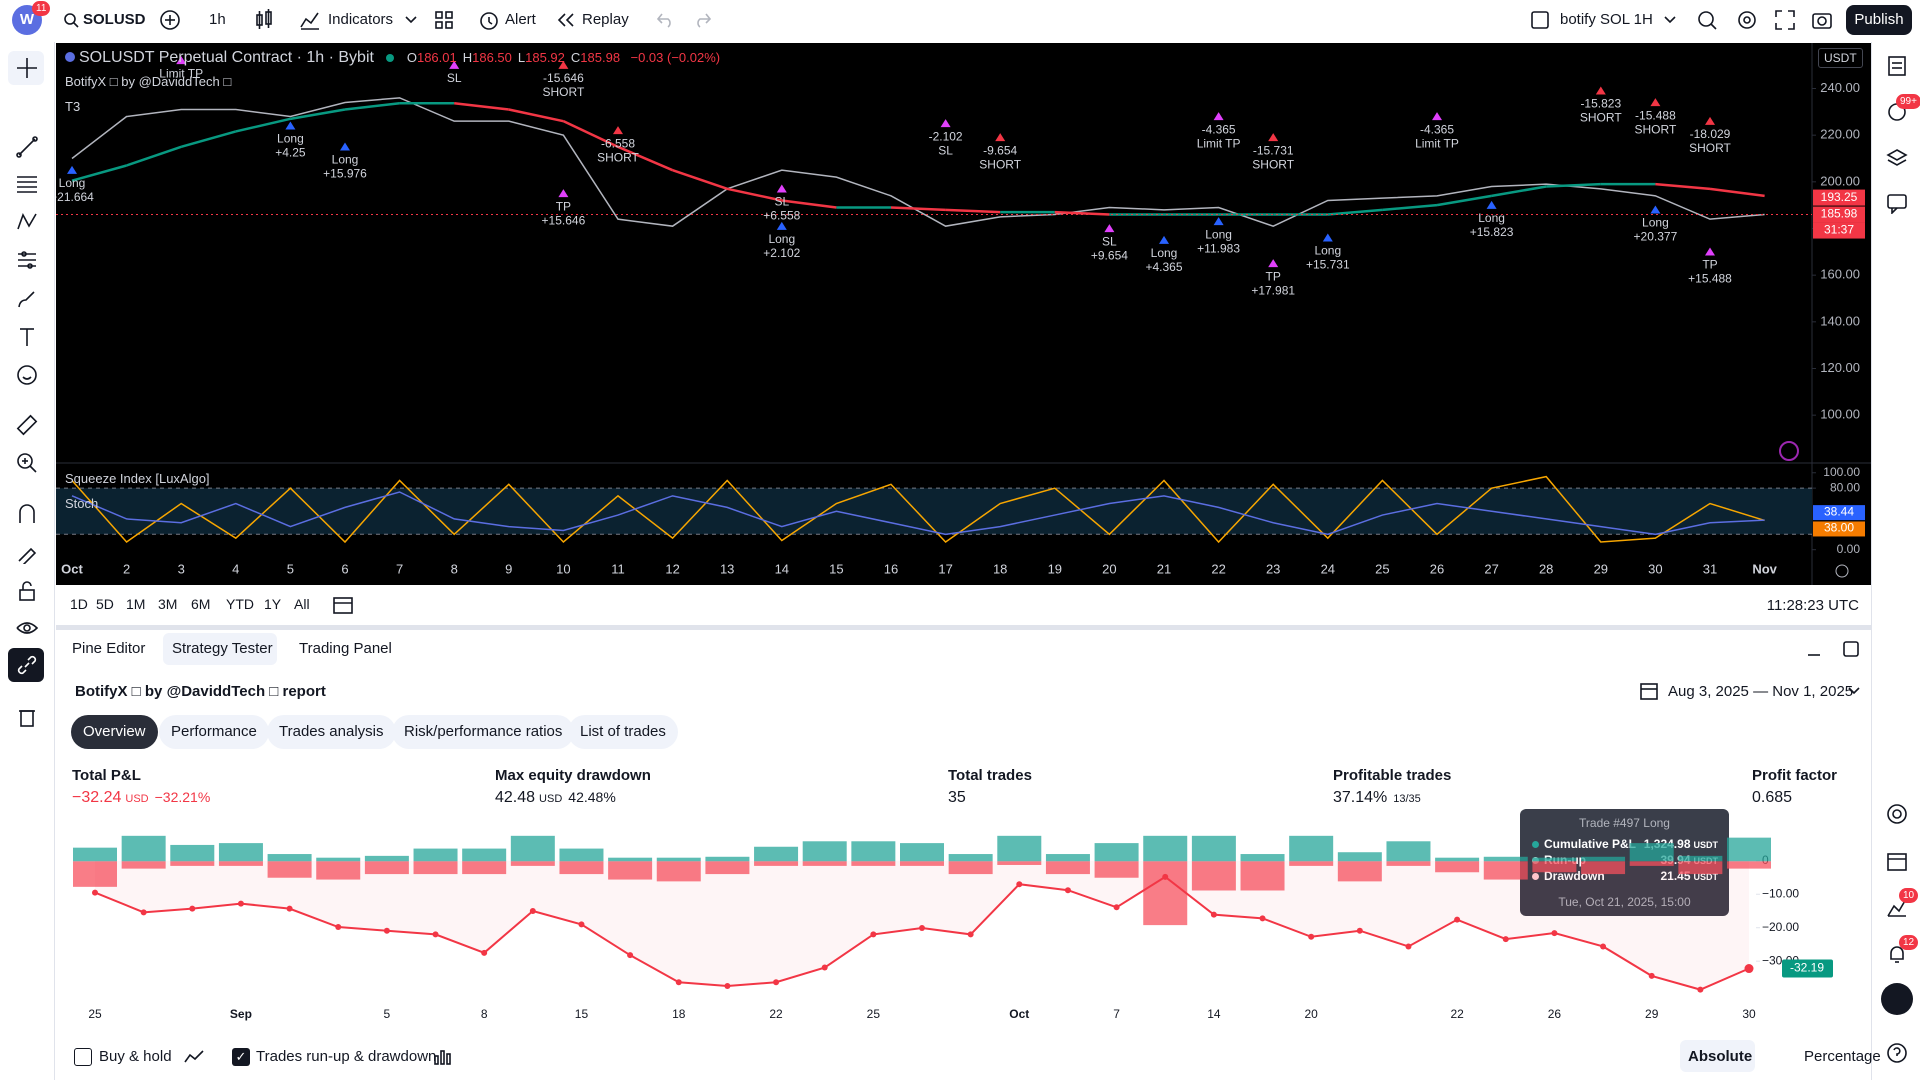 The width and height of the screenshot is (1920, 1080). Describe the element at coordinates (27, 553) in the screenshot. I see `stay-drawing-tool` at that location.